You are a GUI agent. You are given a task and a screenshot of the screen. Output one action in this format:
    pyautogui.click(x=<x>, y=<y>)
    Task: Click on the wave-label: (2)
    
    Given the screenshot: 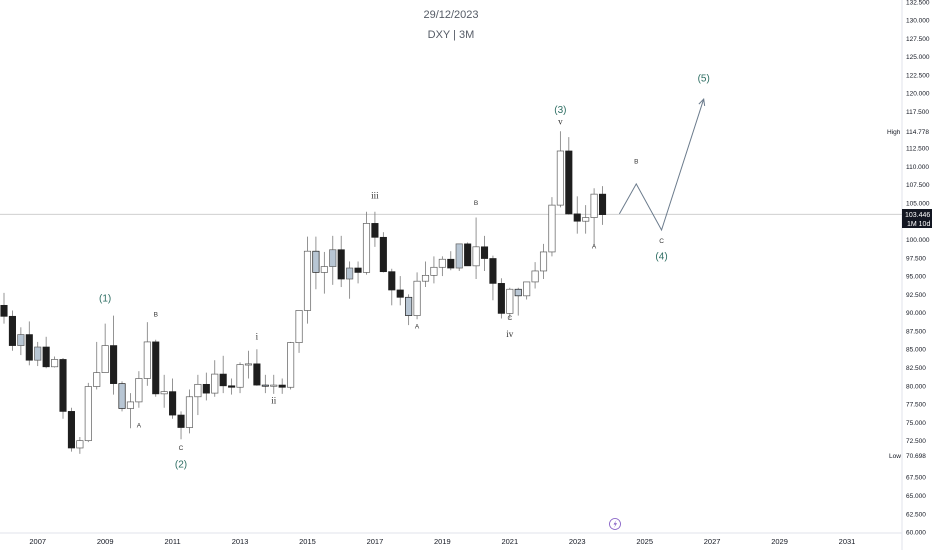 What is the action you would take?
    pyautogui.click(x=181, y=465)
    